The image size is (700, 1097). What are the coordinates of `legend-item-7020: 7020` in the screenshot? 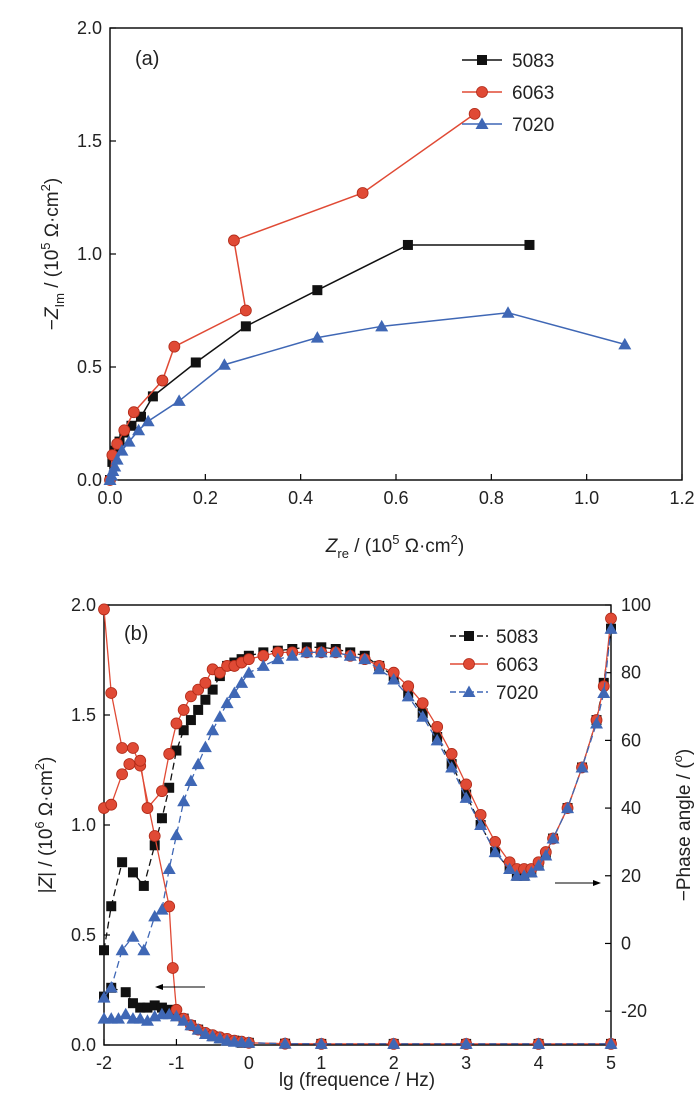 It's located at (508, 125).